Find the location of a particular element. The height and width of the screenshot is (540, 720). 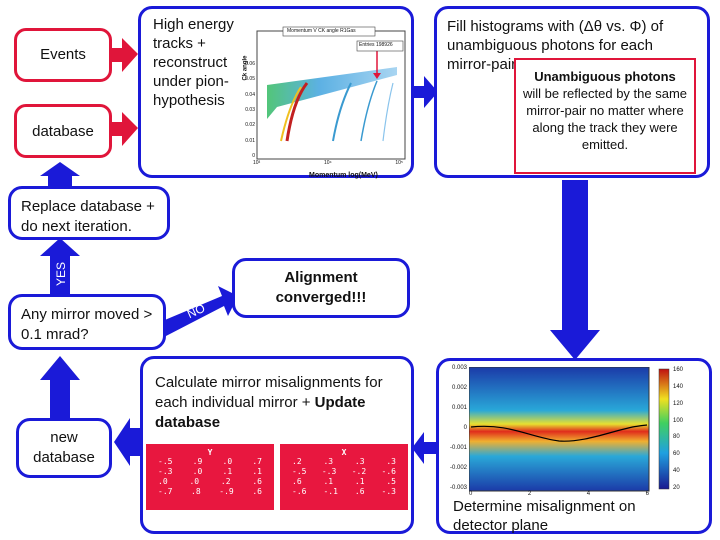

plot2-xtick: 6 is located at coordinates (647, 494).